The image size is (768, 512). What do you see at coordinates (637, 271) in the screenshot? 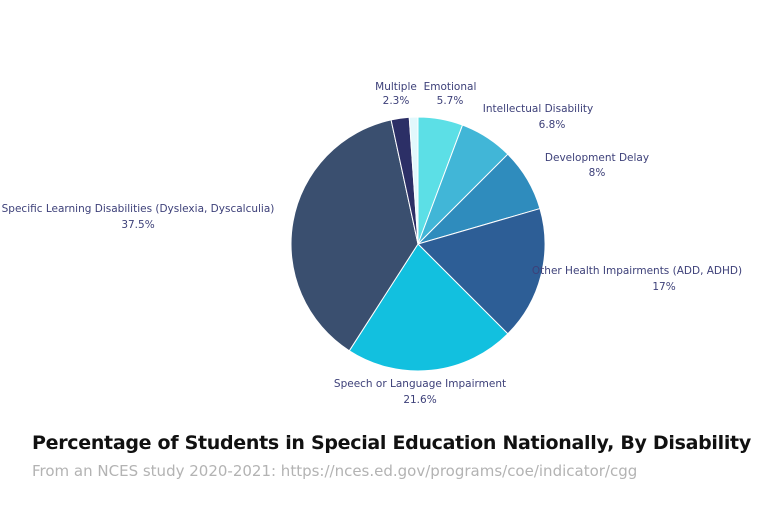
I see `slice-label: Other Health Impairments (ADD, ADHD)` at bounding box center [637, 271].